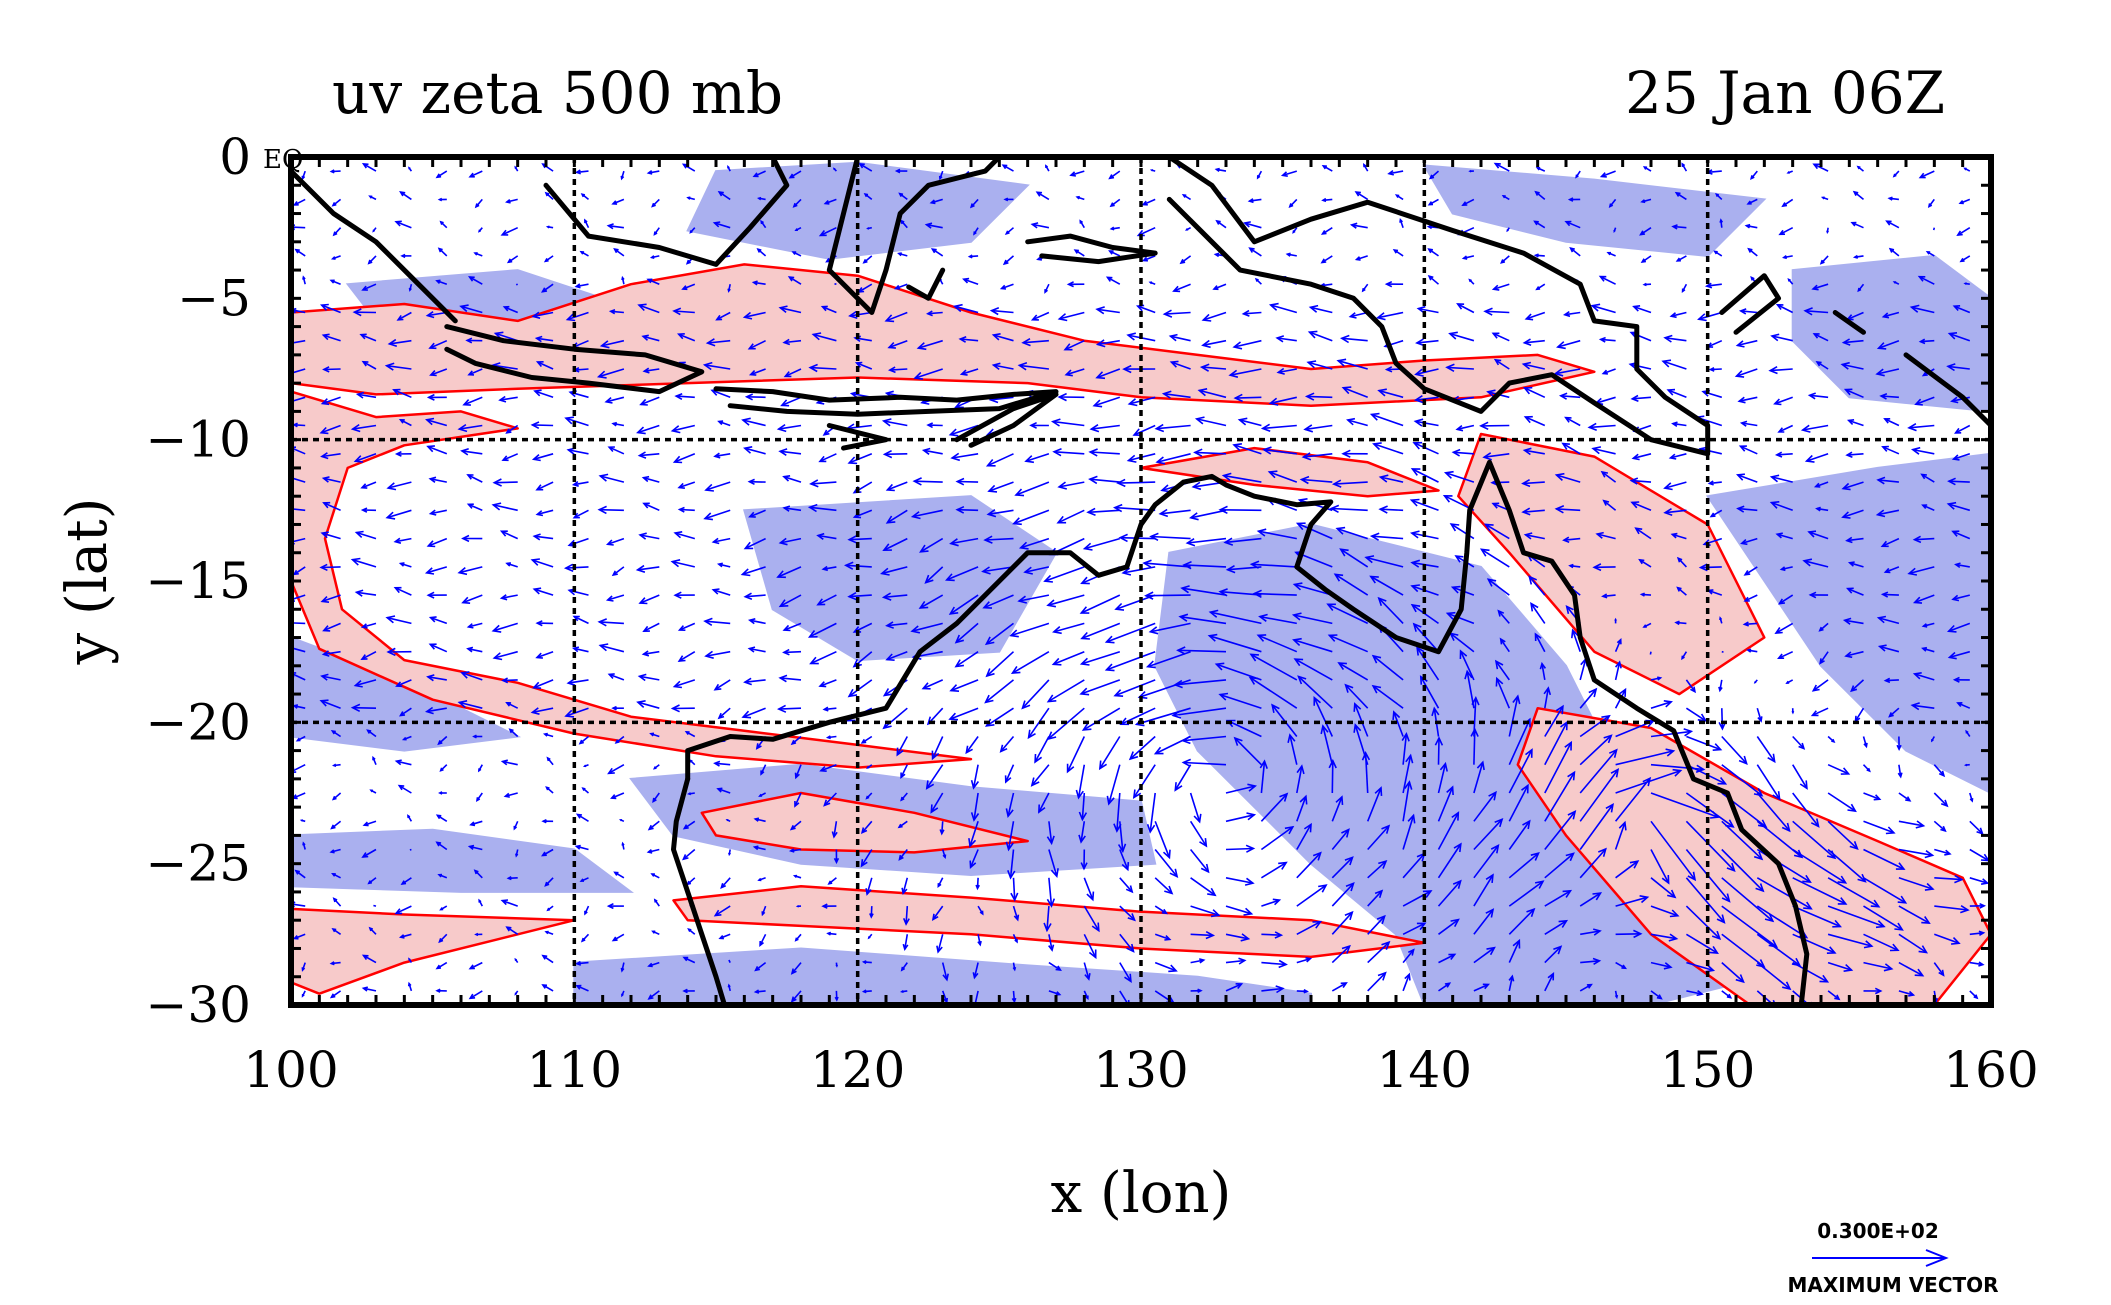 This screenshot has width=2111, height=1305. Describe the element at coordinates (1707, 1070) in the screenshot. I see `x-tick-label: 150` at that location.